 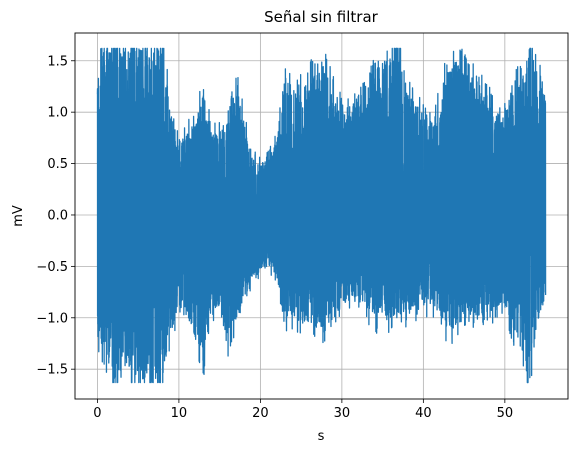 What do you see at coordinates (423, 413) in the screenshot?
I see `x-tick-label: 40` at bounding box center [423, 413].